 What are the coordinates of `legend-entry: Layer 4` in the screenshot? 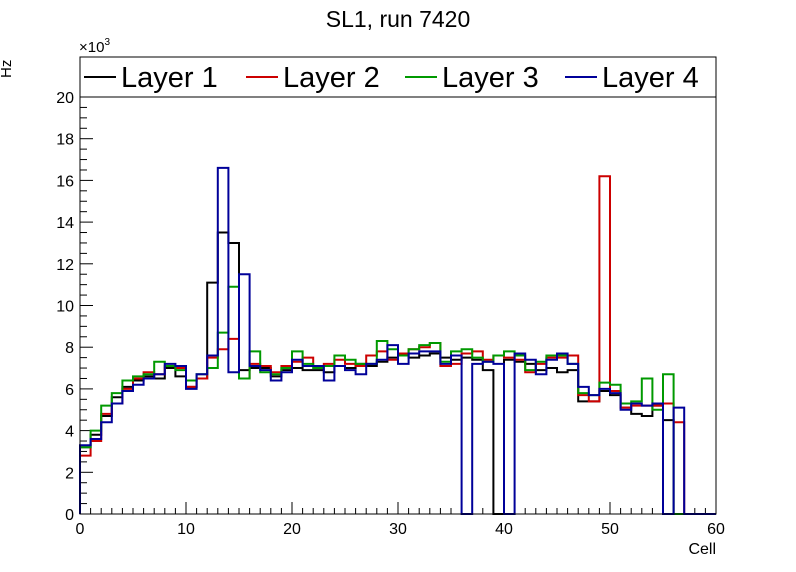 It's located at (632, 78).